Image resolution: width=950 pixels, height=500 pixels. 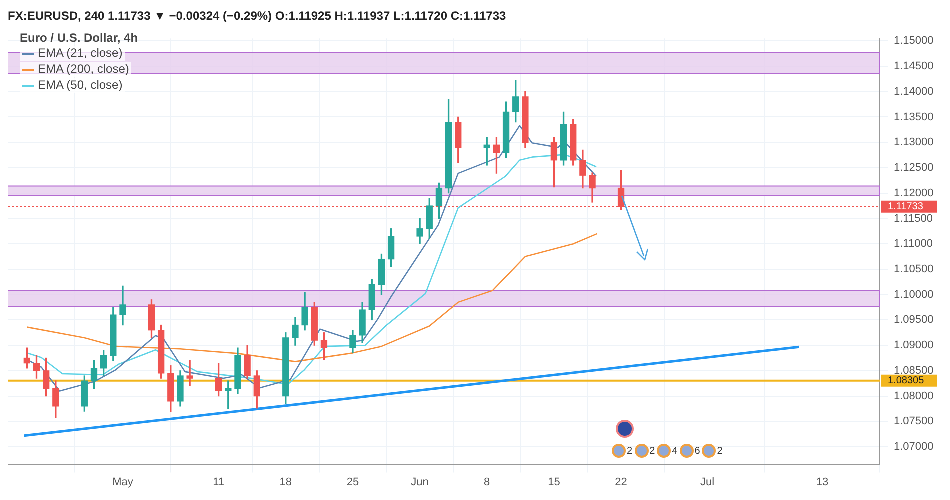 What do you see at coordinates (914, 294) in the screenshot?
I see `y-tick-label: 1.10000` at bounding box center [914, 294].